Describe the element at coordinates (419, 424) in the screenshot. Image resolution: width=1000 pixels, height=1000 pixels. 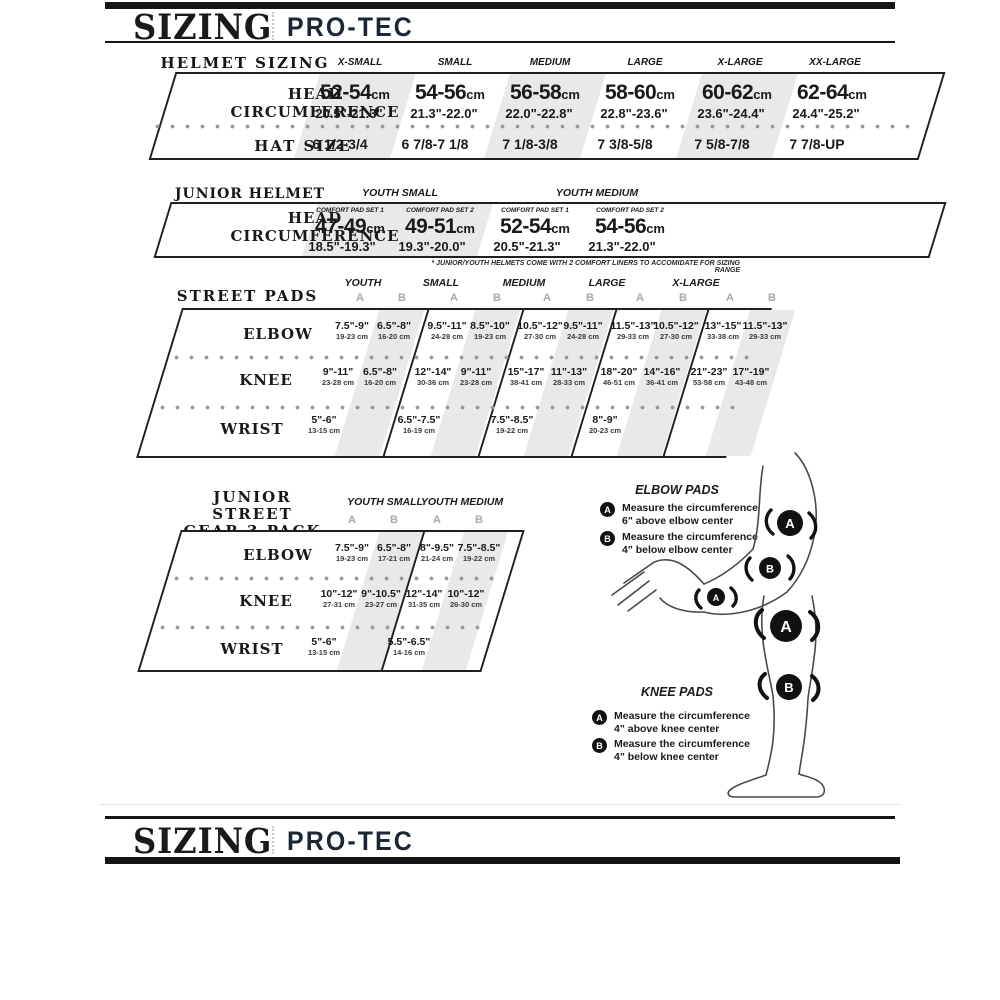
I see `pad-cell: 6.5"-7.5" 16-19 cm` at that location.